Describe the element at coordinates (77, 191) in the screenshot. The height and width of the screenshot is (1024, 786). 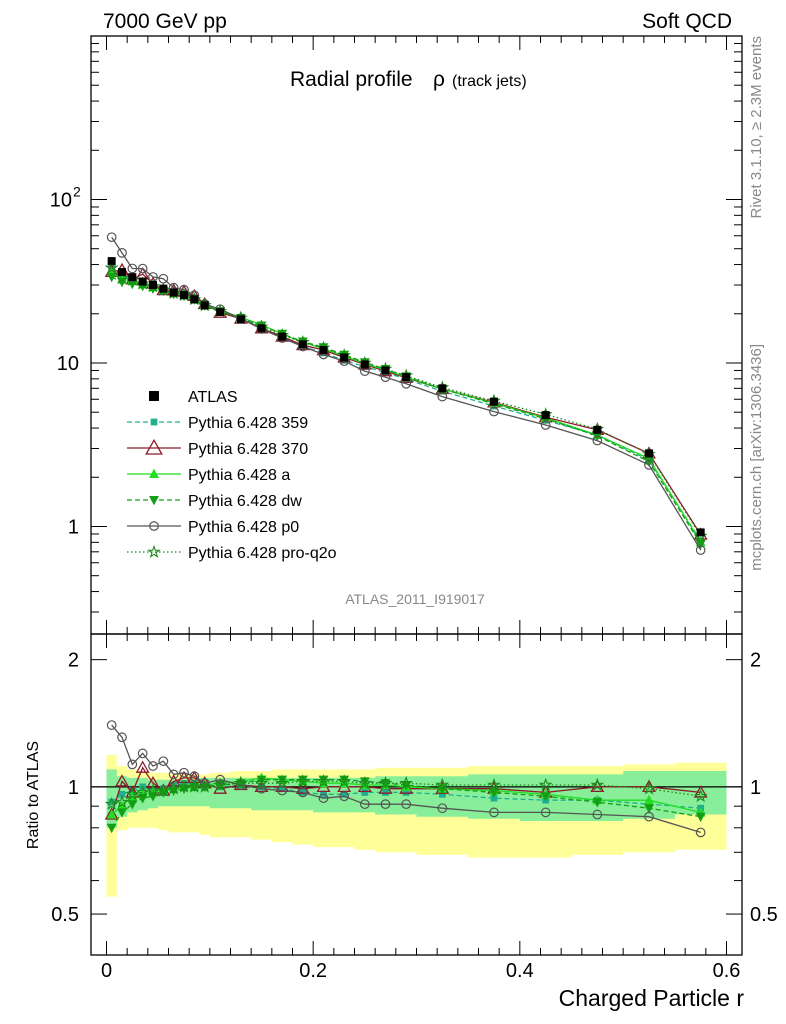
I see `y-tick-label-main-exponent: 2` at that location.